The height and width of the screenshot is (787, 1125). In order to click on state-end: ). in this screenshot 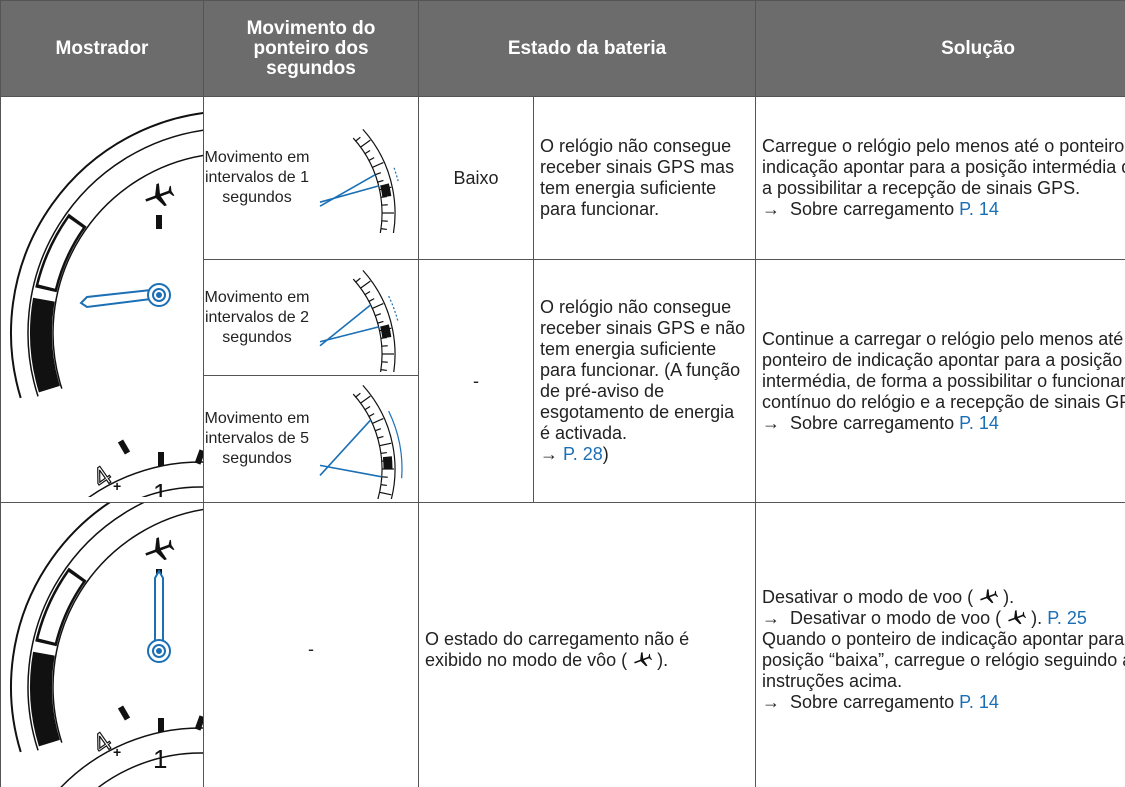, I will do `click(663, 659)`.